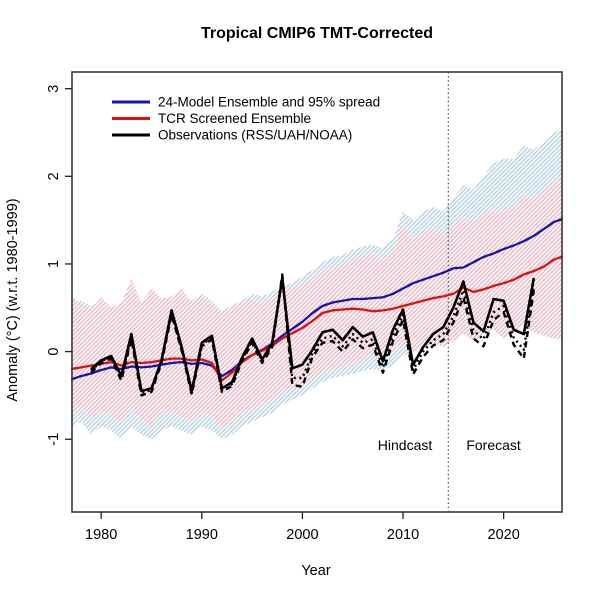 This screenshot has height=600, width=600. I want to click on obs-solid-line, so click(313, 334).